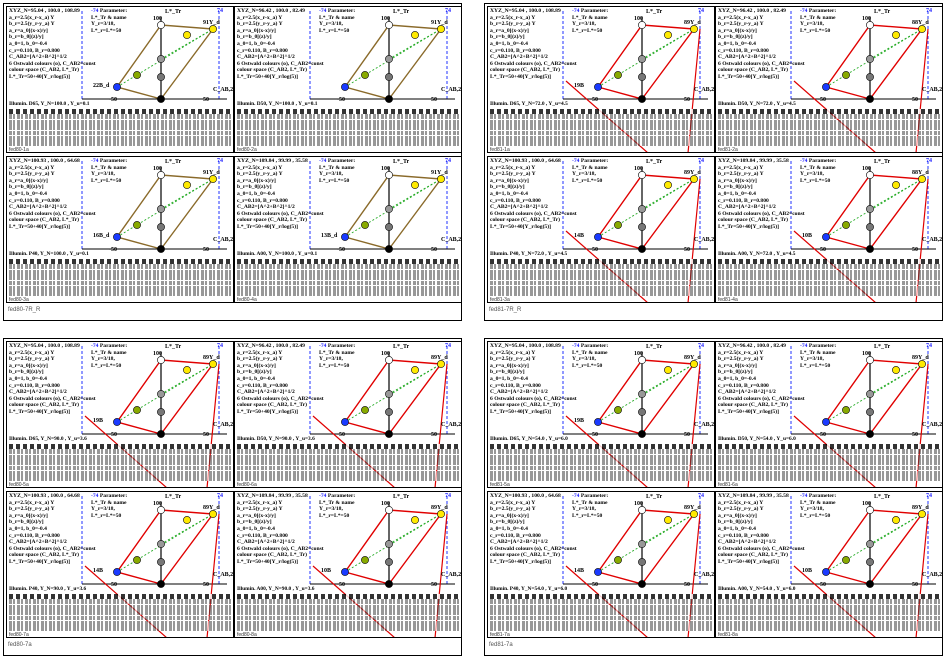 This screenshot has height=658, width=946. What do you see at coordinates (525, 161) in the screenshot?
I see `xyz-label: XYZ_N=100.93 , 100.0 , 64.68` at bounding box center [525, 161].